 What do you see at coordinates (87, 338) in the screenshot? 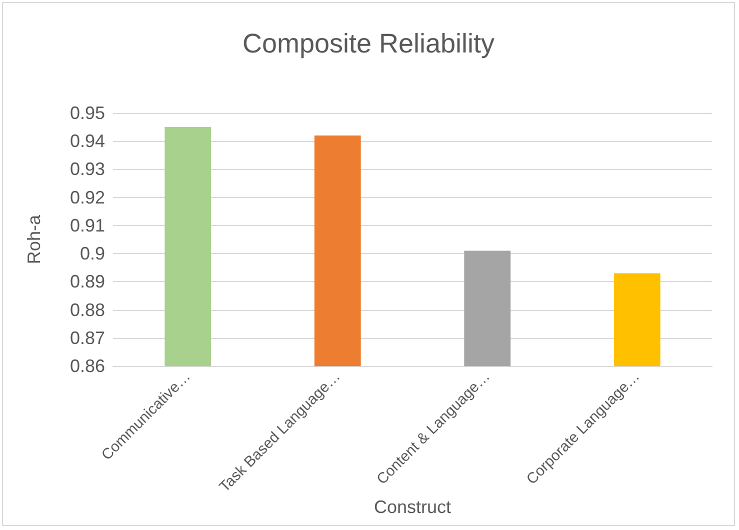
I see `y-tick-label: 0.87` at bounding box center [87, 338].